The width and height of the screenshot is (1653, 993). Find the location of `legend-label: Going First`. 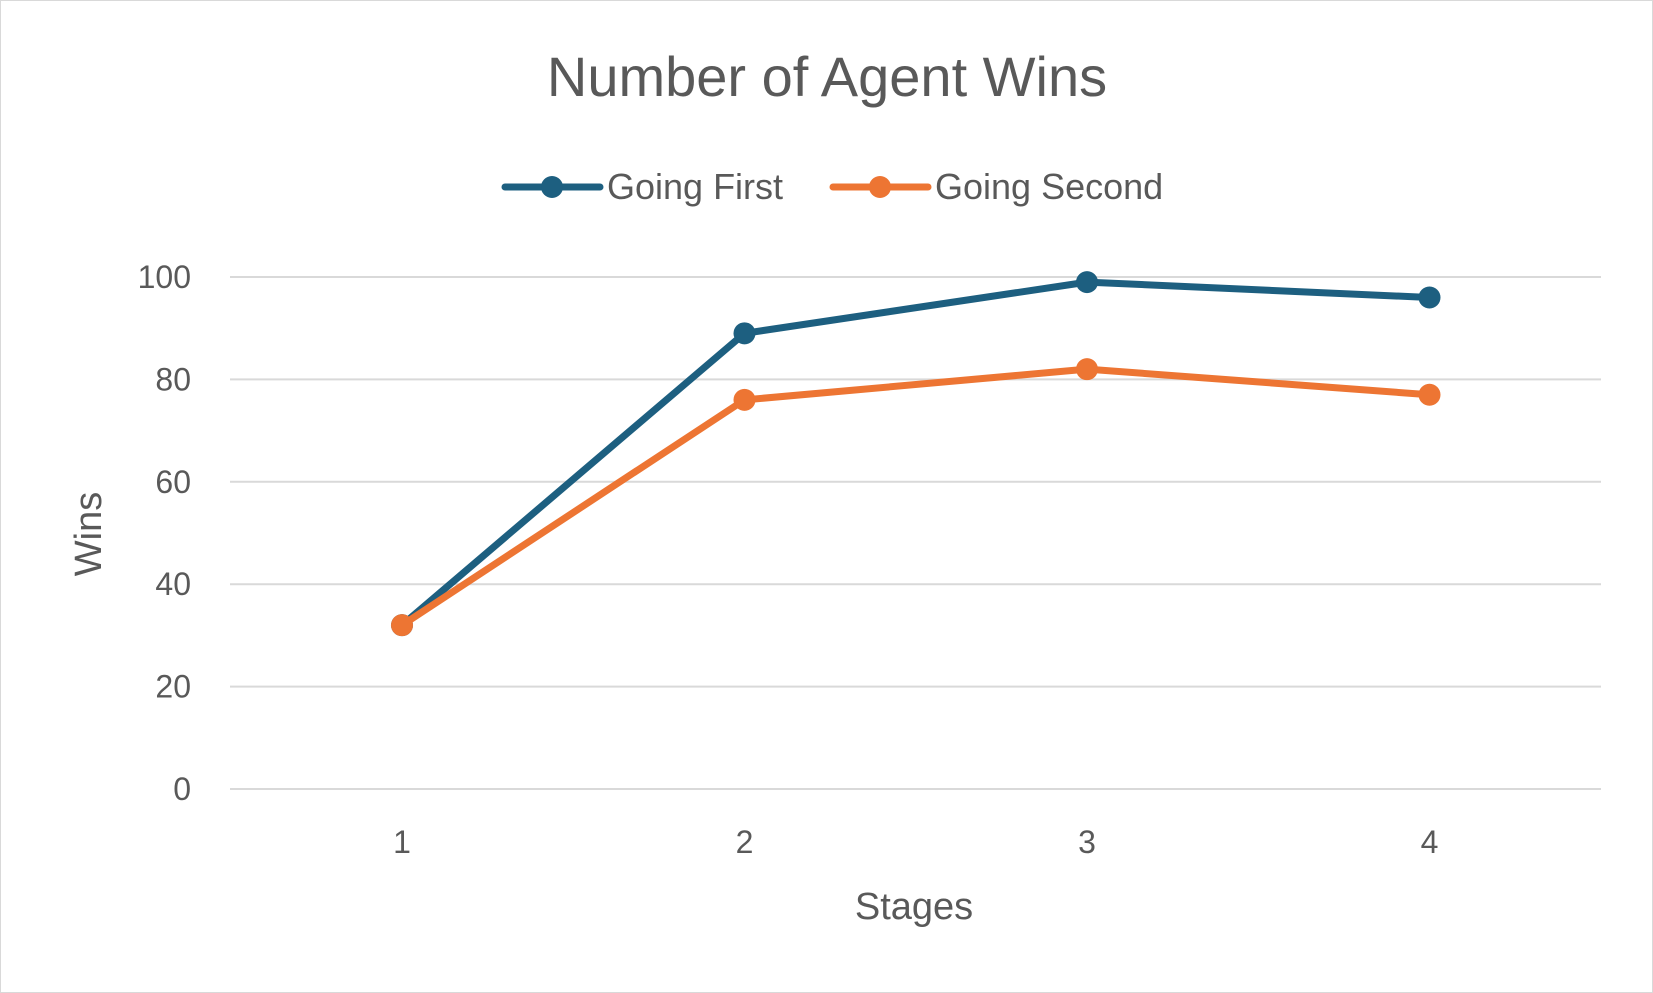

legend-label: Going First is located at coordinates (695, 186).